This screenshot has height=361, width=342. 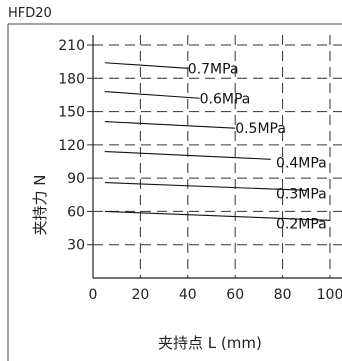 I want to click on x-axis-title: 夹持点 L (mm), so click(x=210, y=343).